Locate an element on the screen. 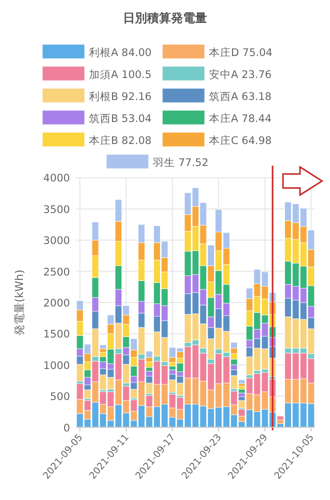  legend-label: 本庄A 78.44 is located at coordinates (240, 118).